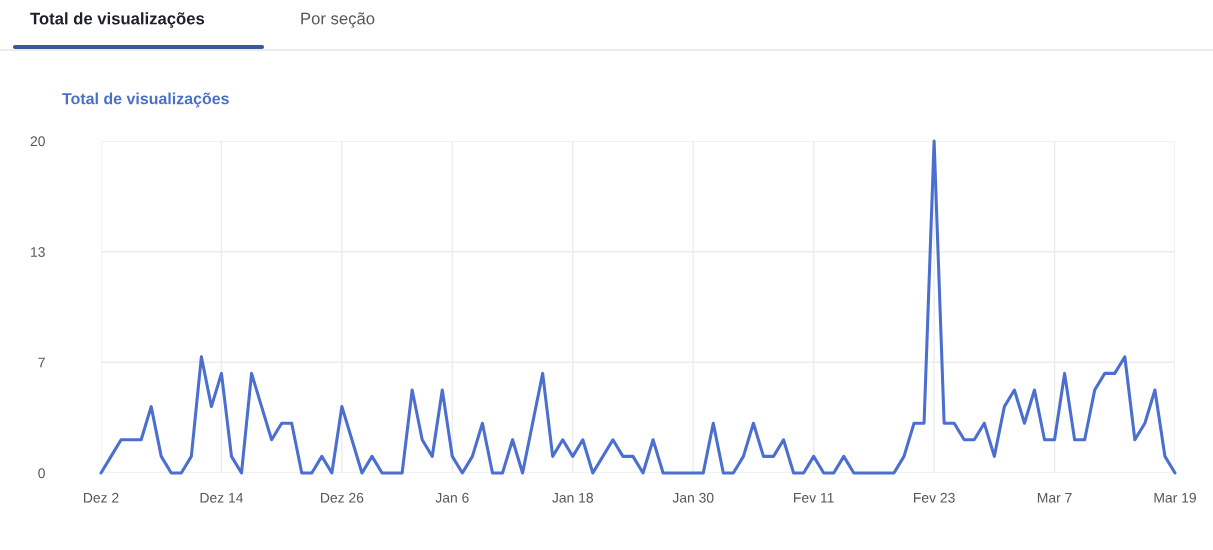  I want to click on y-tick-label: 20, so click(37, 141).